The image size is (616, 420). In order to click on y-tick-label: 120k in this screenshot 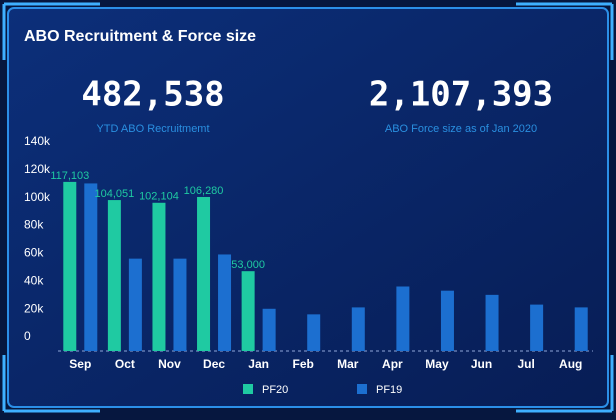, I will do `click(37, 169)`.